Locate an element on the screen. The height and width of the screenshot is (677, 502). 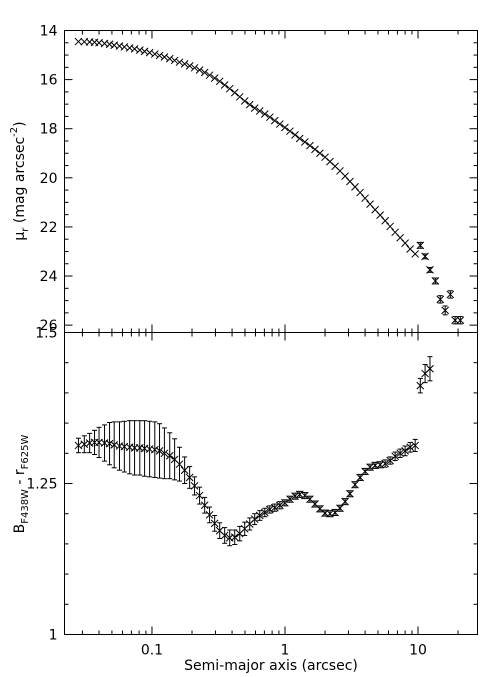
x-tick-label: 0.1 is located at coordinates (152, 651).